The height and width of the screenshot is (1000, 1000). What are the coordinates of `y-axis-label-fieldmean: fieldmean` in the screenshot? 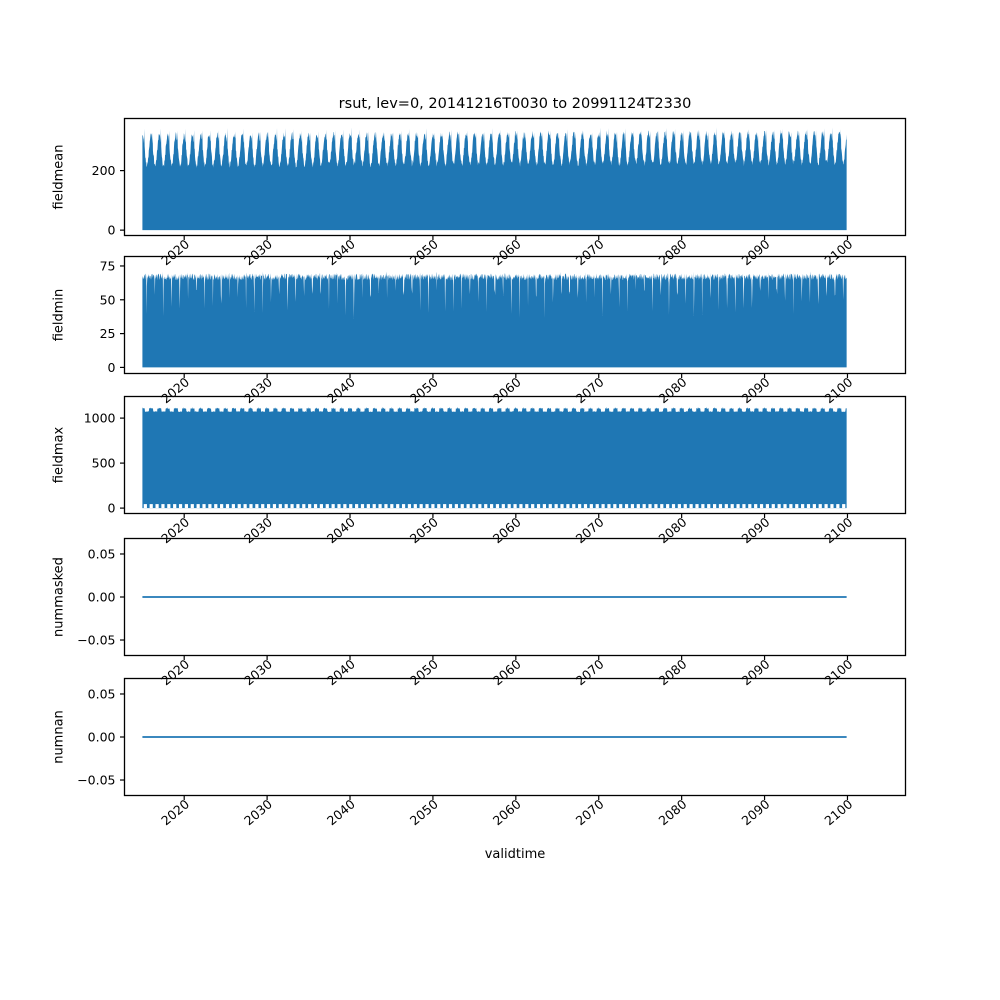 It's located at (59, 177).